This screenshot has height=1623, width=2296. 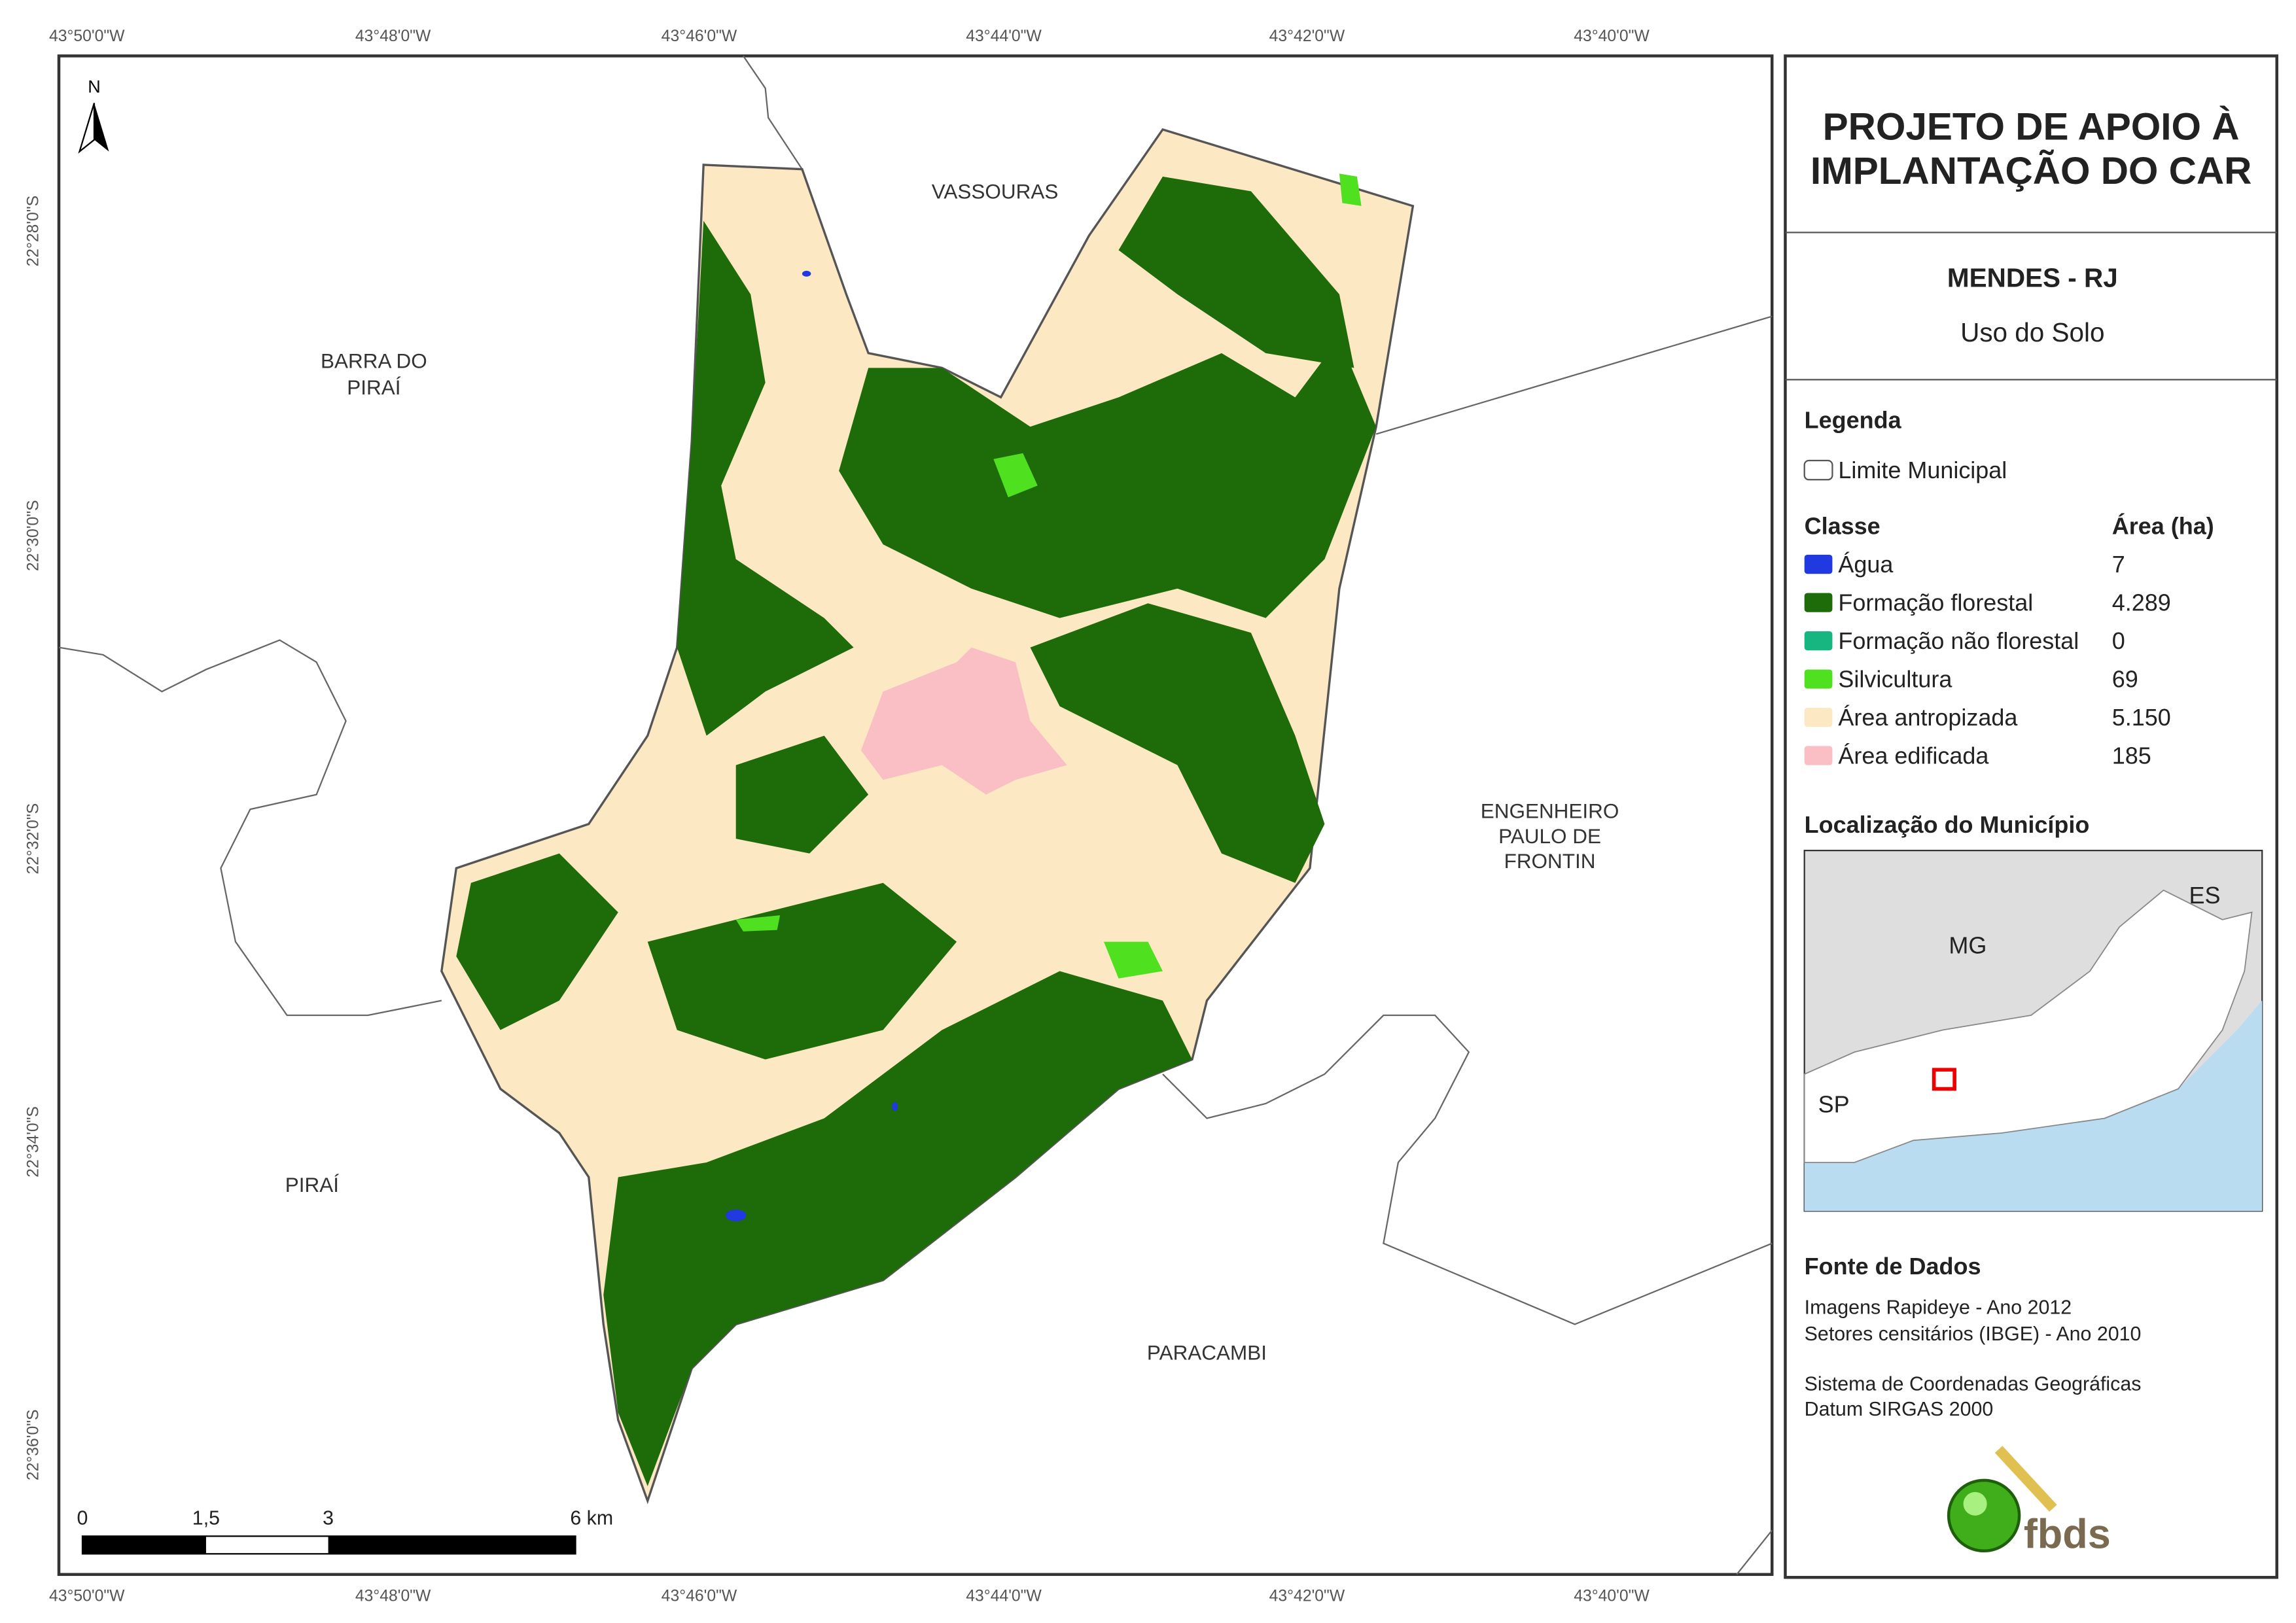 What do you see at coordinates (34, 1445) in the screenshot?
I see `lat-label: 22°36'0"S` at bounding box center [34, 1445].